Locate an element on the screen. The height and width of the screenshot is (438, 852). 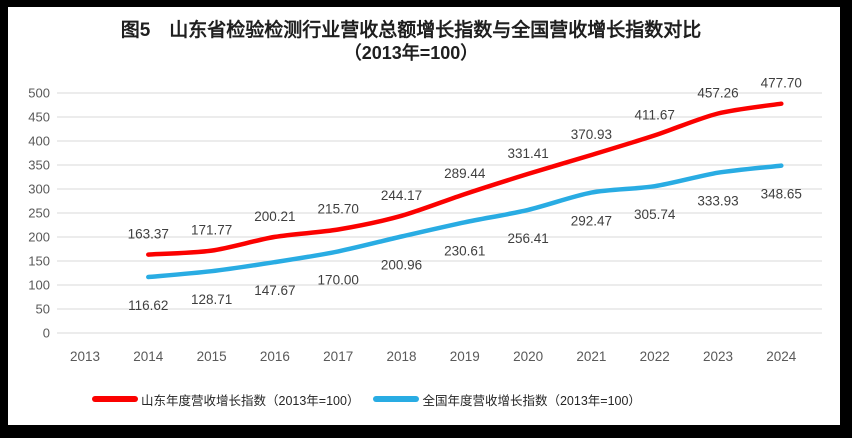
legend-item-shandong: 山东年度营收增长指数（2013年=100） is located at coordinates (225, 399).